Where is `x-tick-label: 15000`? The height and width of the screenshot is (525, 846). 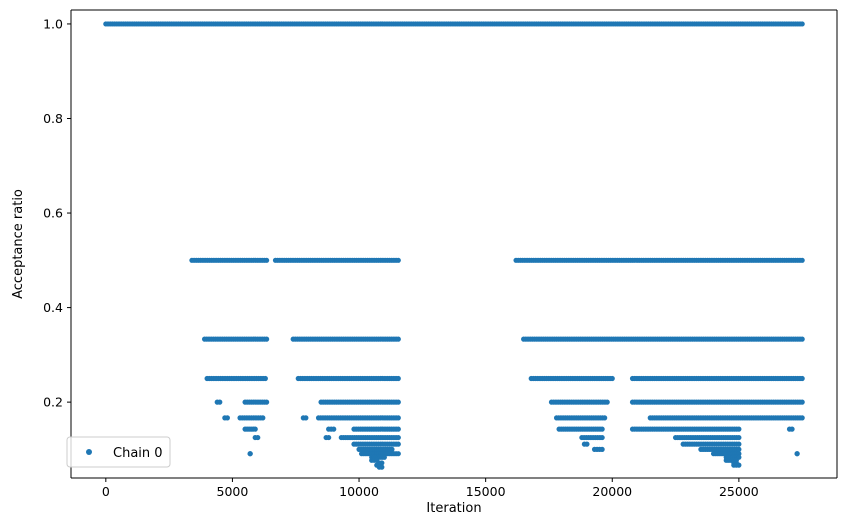 x-tick-label: 15000 is located at coordinates (486, 491).